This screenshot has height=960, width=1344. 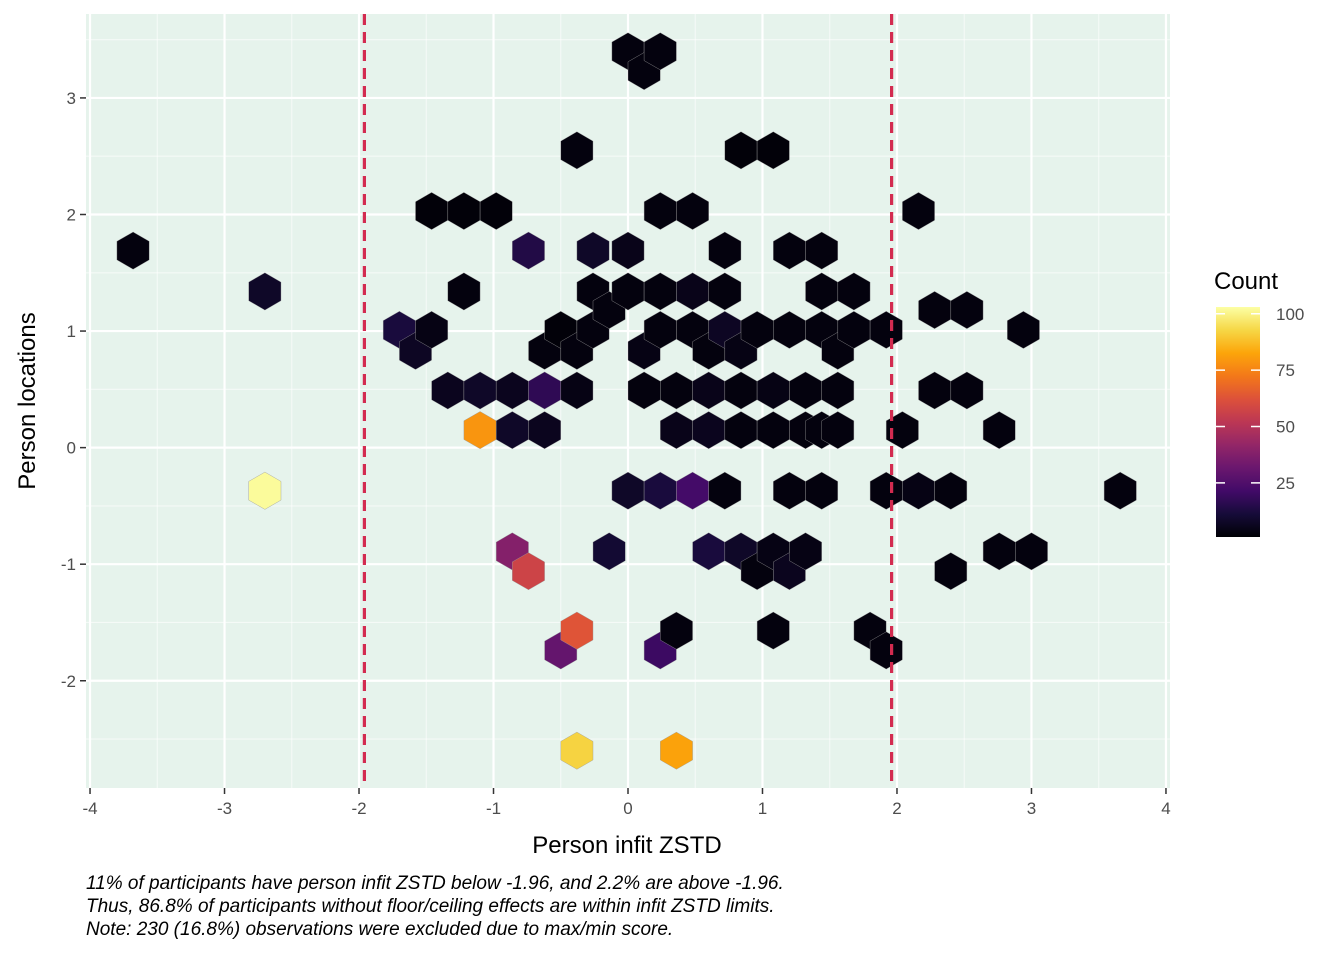 What do you see at coordinates (71, 448) in the screenshot?
I see `y-tick-label: 0` at bounding box center [71, 448].